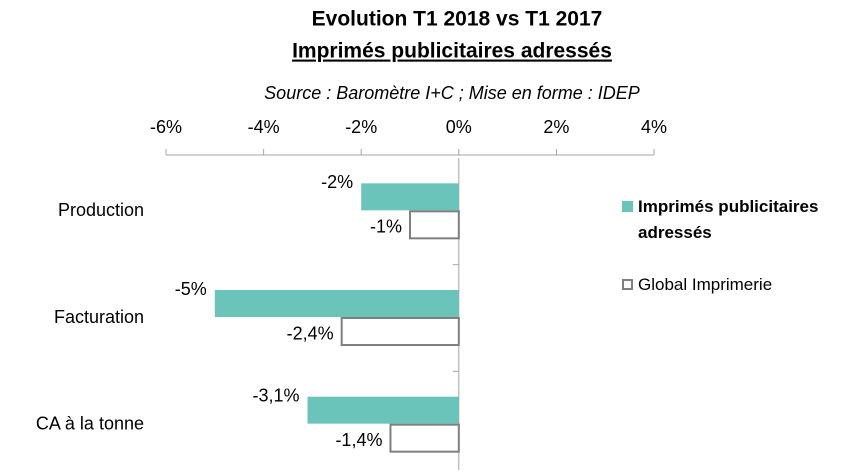 The image size is (863, 473). I want to click on value-label: -2%, so click(337, 182).